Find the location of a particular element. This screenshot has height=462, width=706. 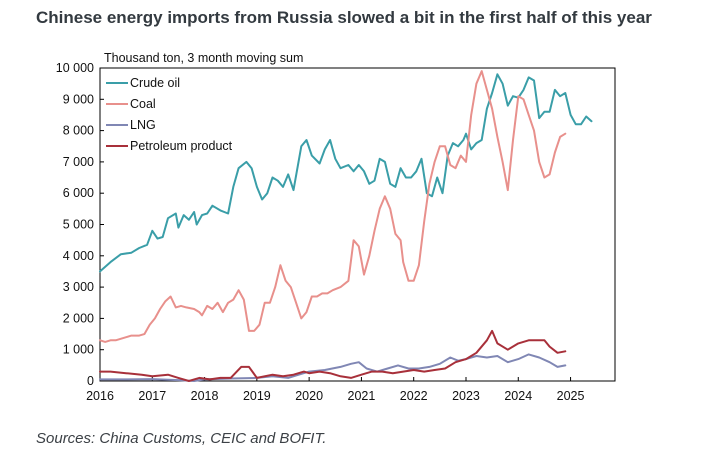

y-tick-label: 5 000 is located at coordinates (78, 225).